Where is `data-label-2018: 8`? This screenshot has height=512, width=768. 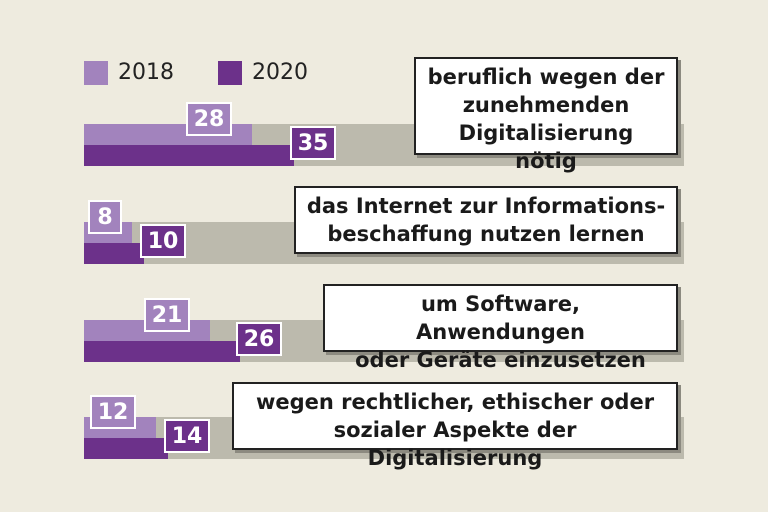 data-label-2018: 8 is located at coordinates (105, 217).